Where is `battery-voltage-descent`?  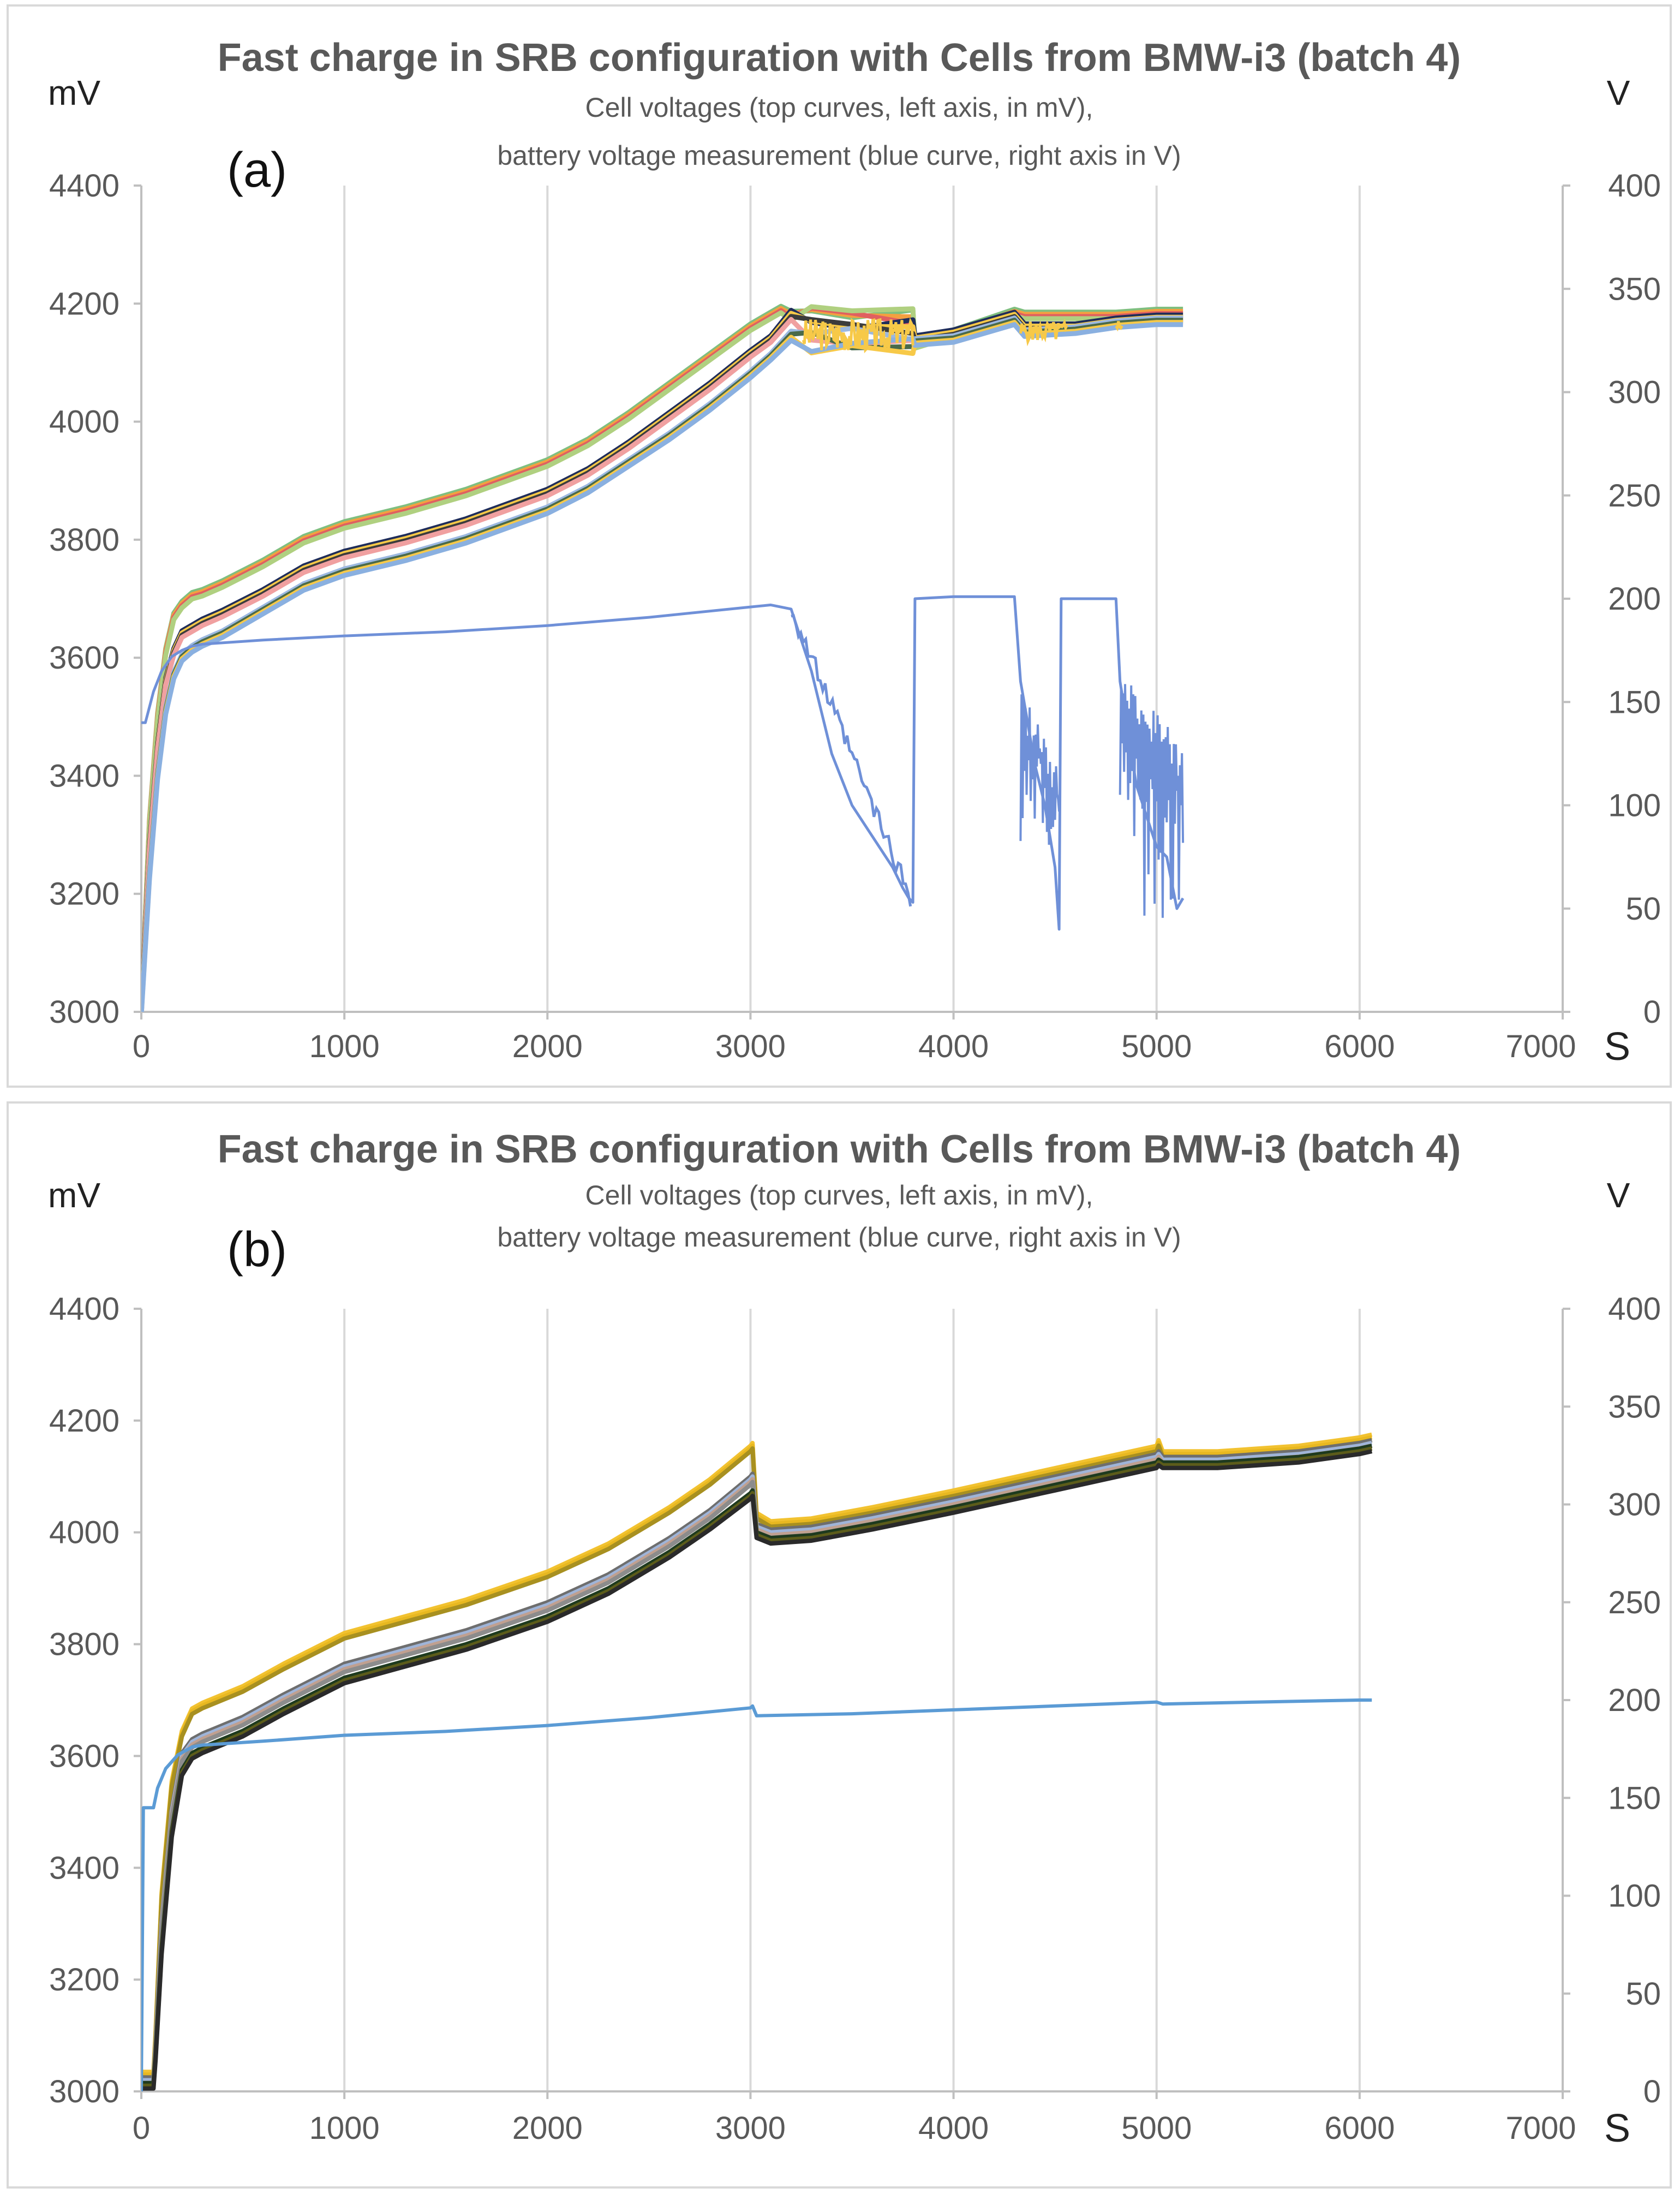
battery-voltage-descent is located at coordinates (851, 760).